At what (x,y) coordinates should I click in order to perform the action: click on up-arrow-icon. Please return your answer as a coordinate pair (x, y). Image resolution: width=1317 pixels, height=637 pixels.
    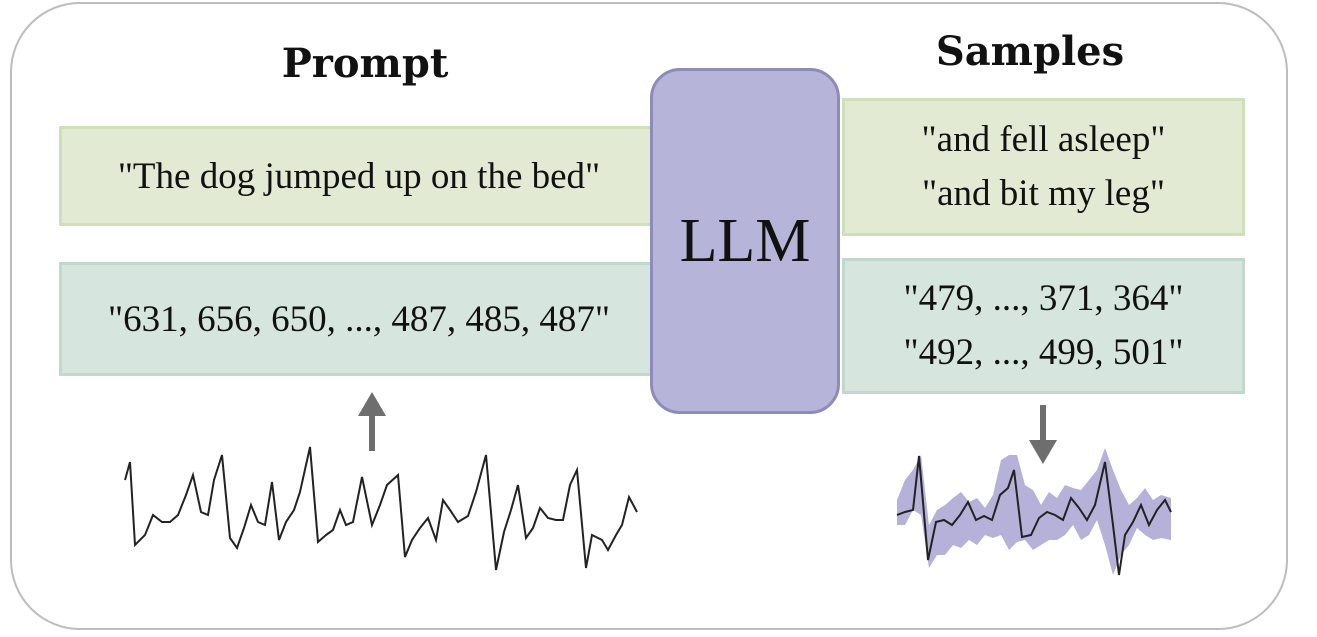
    Looking at the image, I should click on (372, 421).